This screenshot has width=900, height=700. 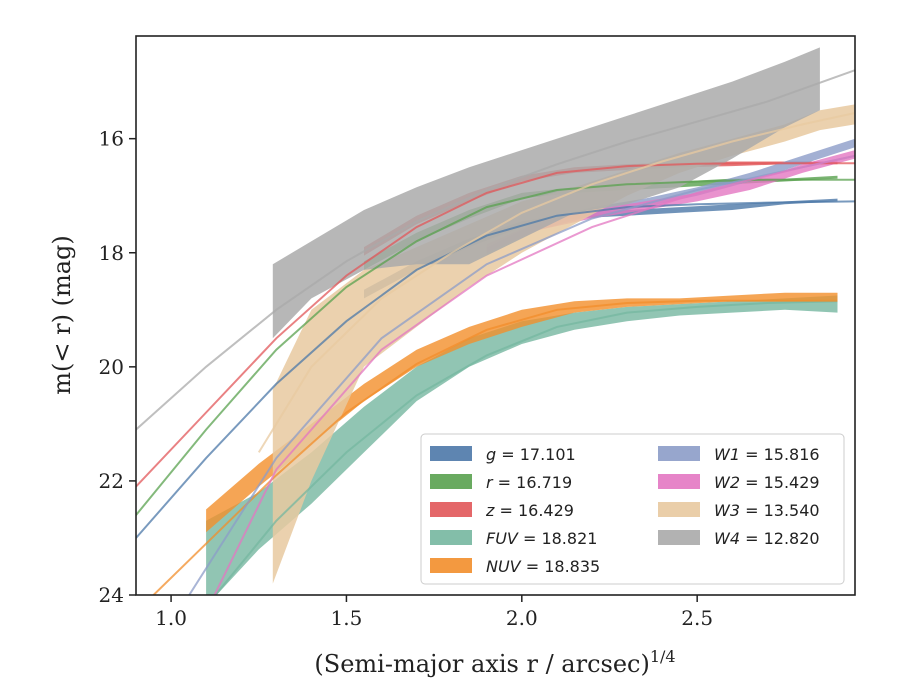 I want to click on legend-label-w3: W3 = 13.540, so click(x=767, y=510).